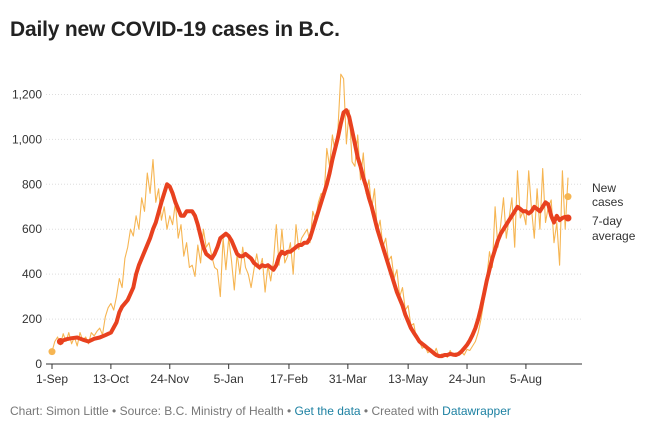  I want to click on footer-source: Source: B.C. Ministry of Health, so click(201, 411).